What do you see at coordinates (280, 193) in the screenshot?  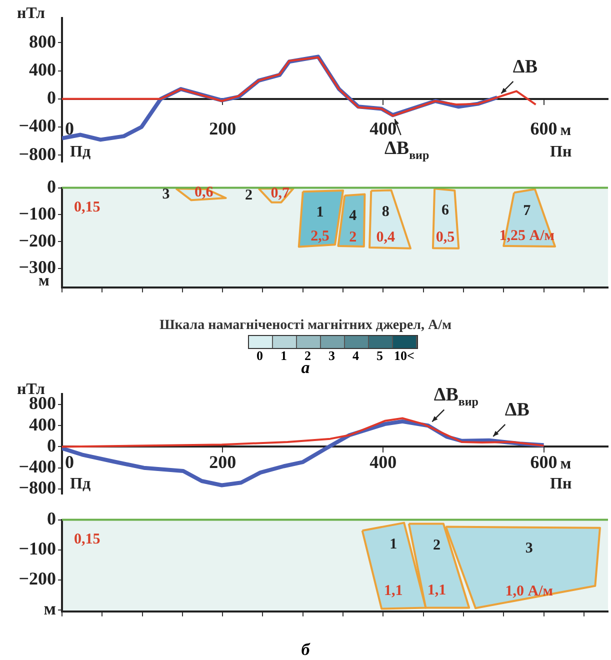 I see `annotation: 0,7` at bounding box center [280, 193].